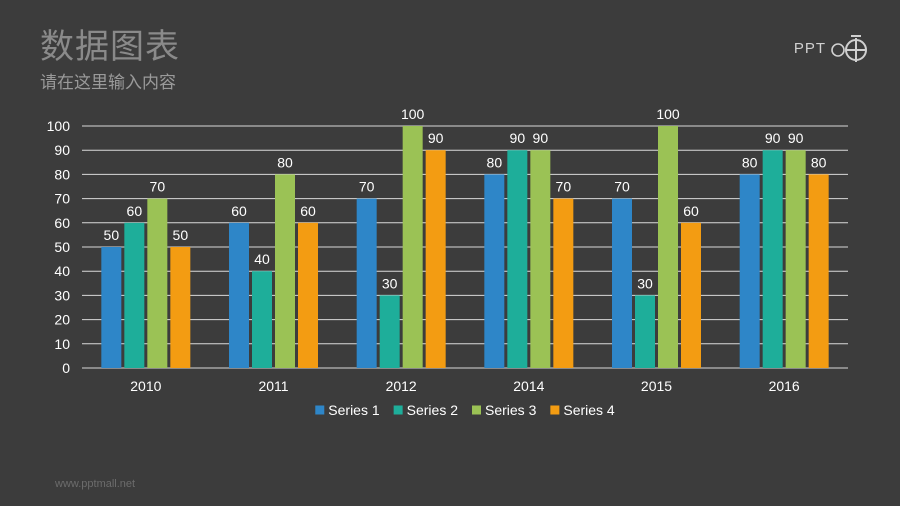 This screenshot has height=506, width=900. What do you see at coordinates (62, 223) in the screenshot?
I see `y-tick-label: 60` at bounding box center [62, 223].